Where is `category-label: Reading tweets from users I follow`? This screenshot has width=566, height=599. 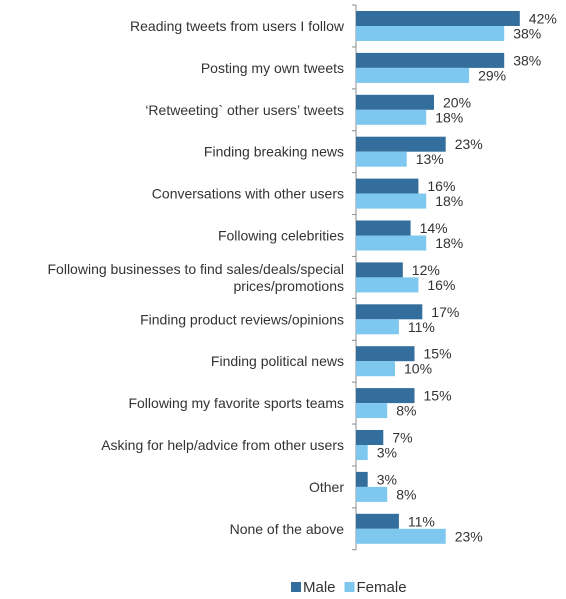
category-label: Reading tweets from users I follow is located at coordinates (237, 26).